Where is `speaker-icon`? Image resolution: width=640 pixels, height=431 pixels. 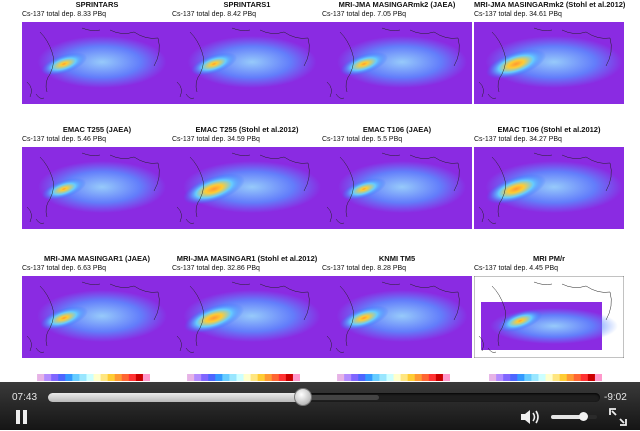 speaker-icon is located at coordinates (531, 419).